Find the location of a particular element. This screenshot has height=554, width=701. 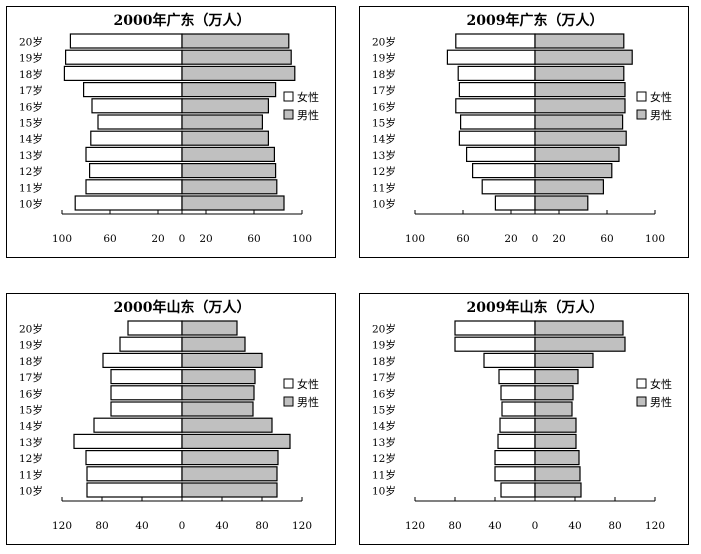

x-tick-label: 100 is located at coordinates (655, 239).